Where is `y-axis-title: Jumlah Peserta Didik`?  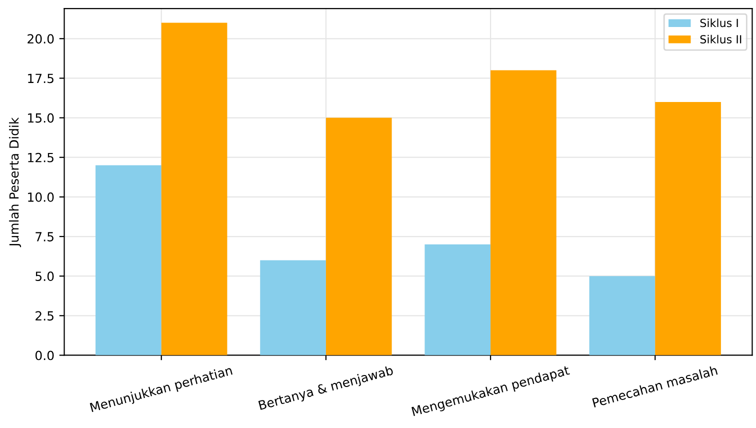
y-axis-title: Jumlah Peserta Didik is located at coordinates (15, 182).